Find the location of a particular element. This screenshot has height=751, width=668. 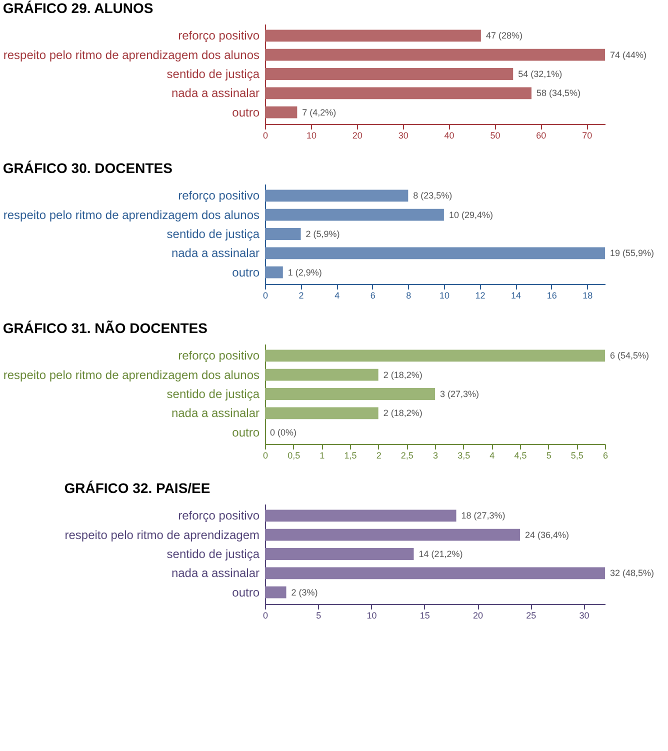

y-tick-label: respeito pelo ritmo de aprendizagem is located at coordinates (162, 535).